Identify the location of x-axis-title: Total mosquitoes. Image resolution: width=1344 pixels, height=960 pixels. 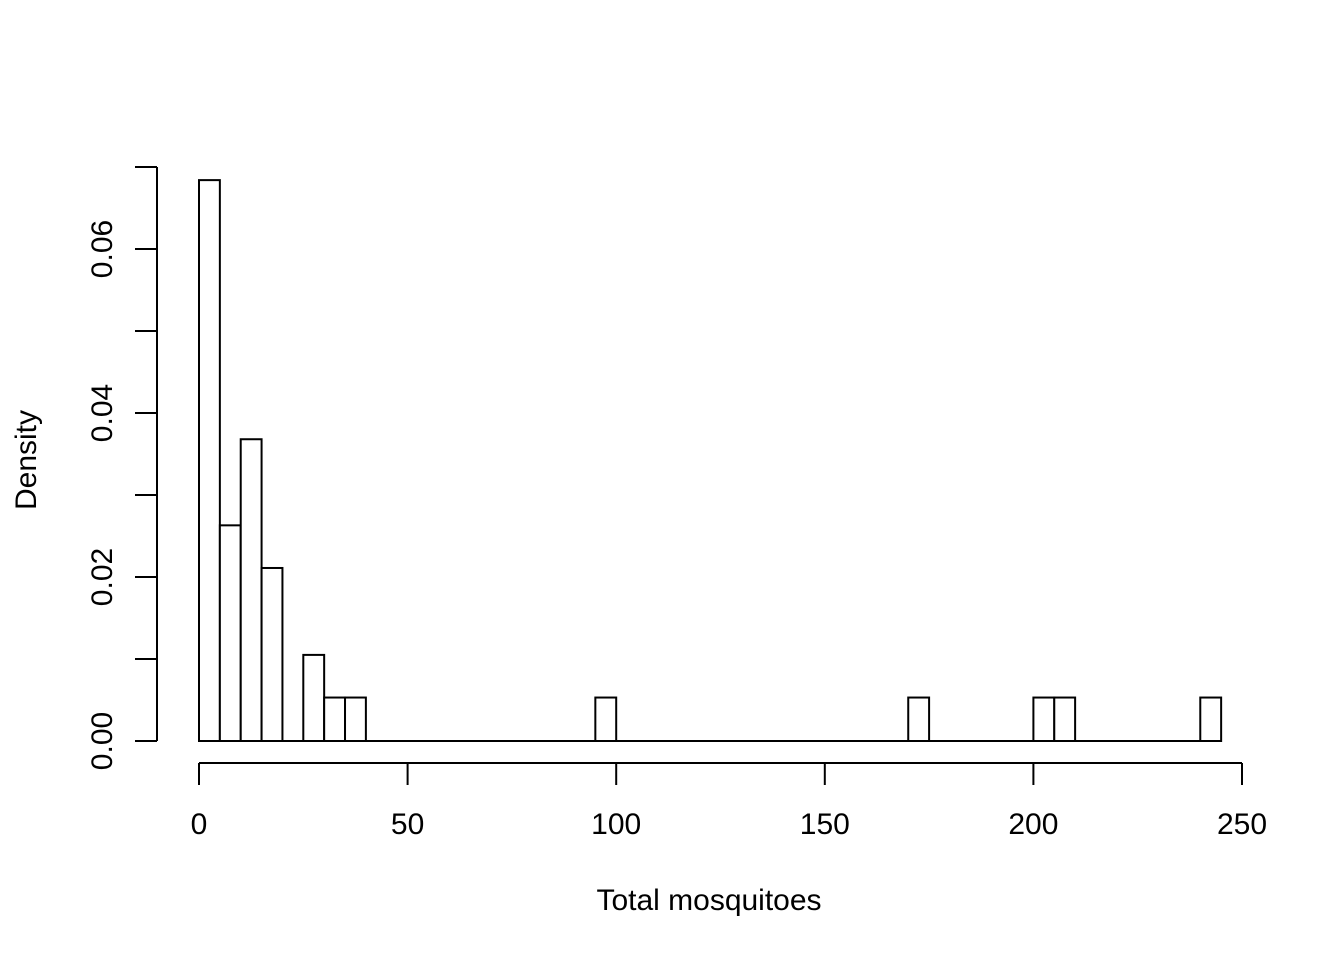
(708, 900).